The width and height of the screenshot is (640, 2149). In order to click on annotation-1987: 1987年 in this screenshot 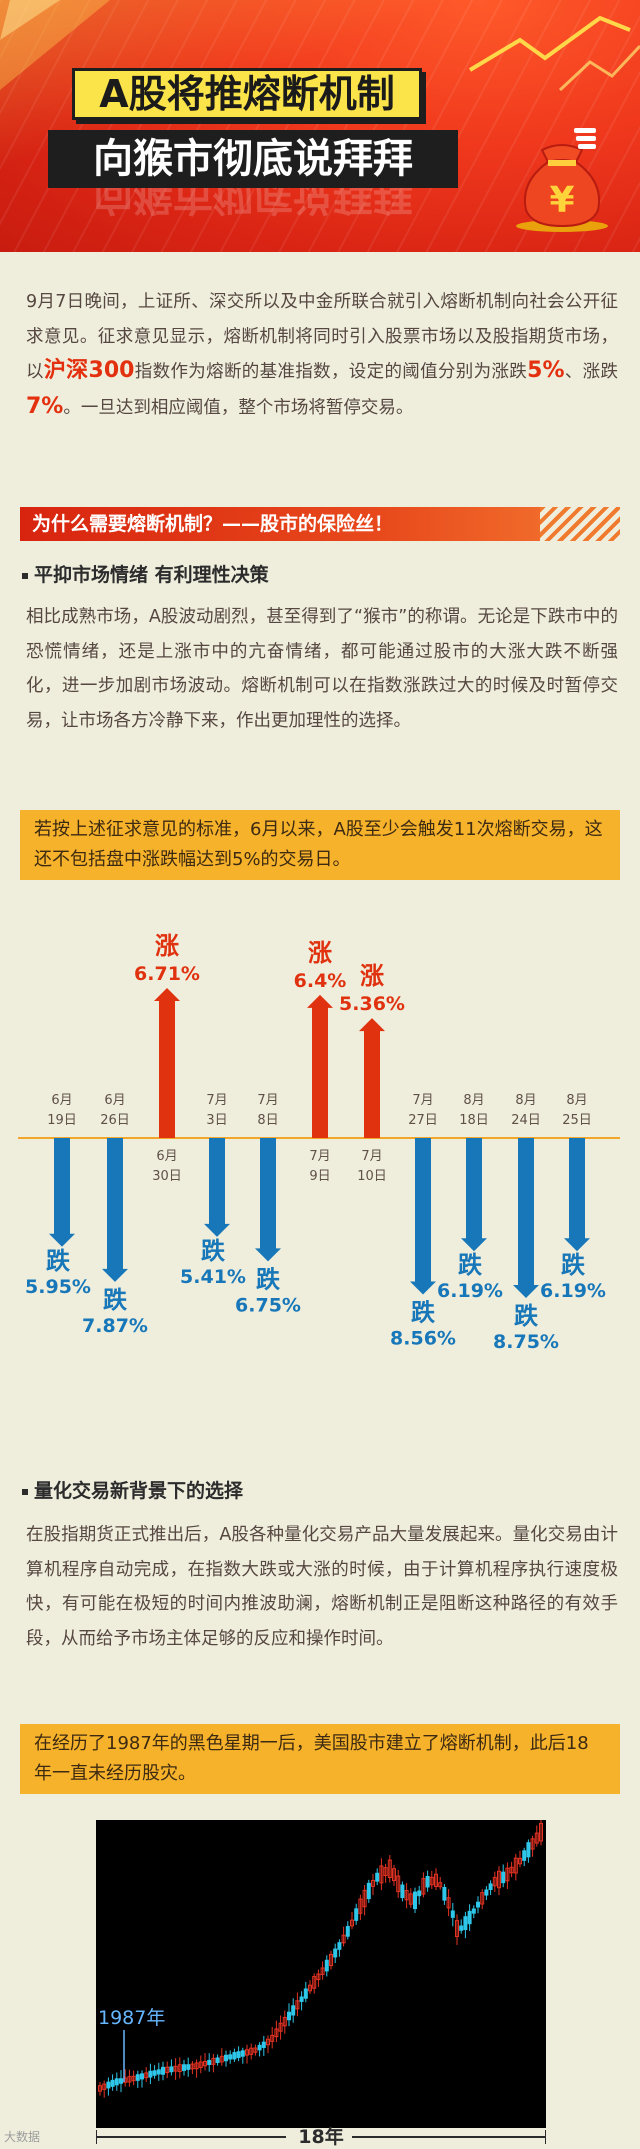, I will do `click(132, 2018)`.